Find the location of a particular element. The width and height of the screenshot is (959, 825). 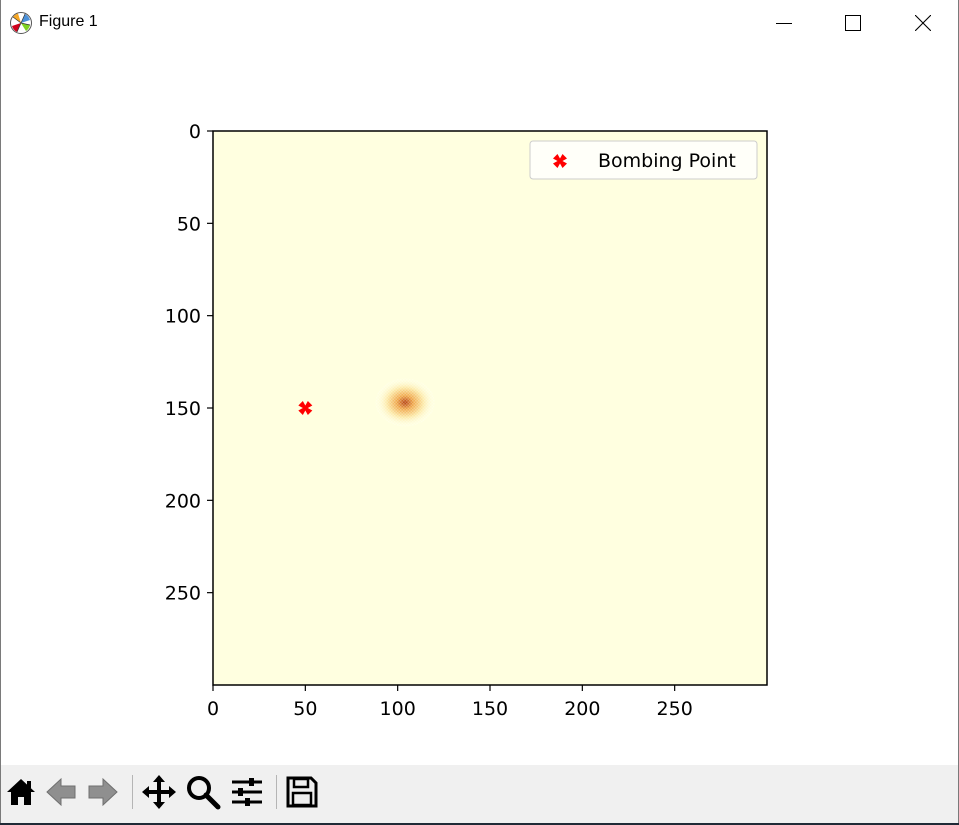

home-button is located at coordinates (21, 792).